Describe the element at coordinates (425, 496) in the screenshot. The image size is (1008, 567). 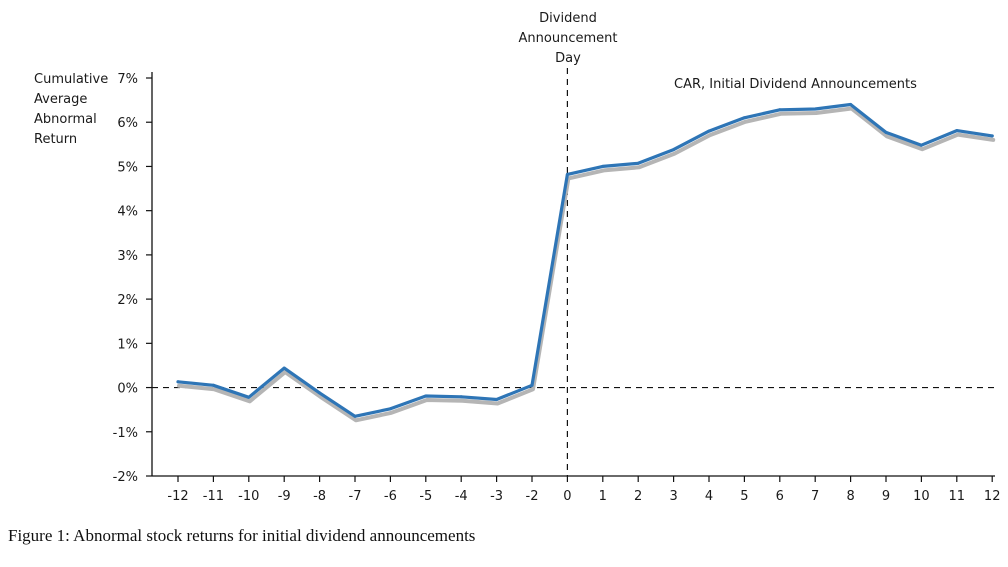
I see `x-tick-label: -5` at that location.